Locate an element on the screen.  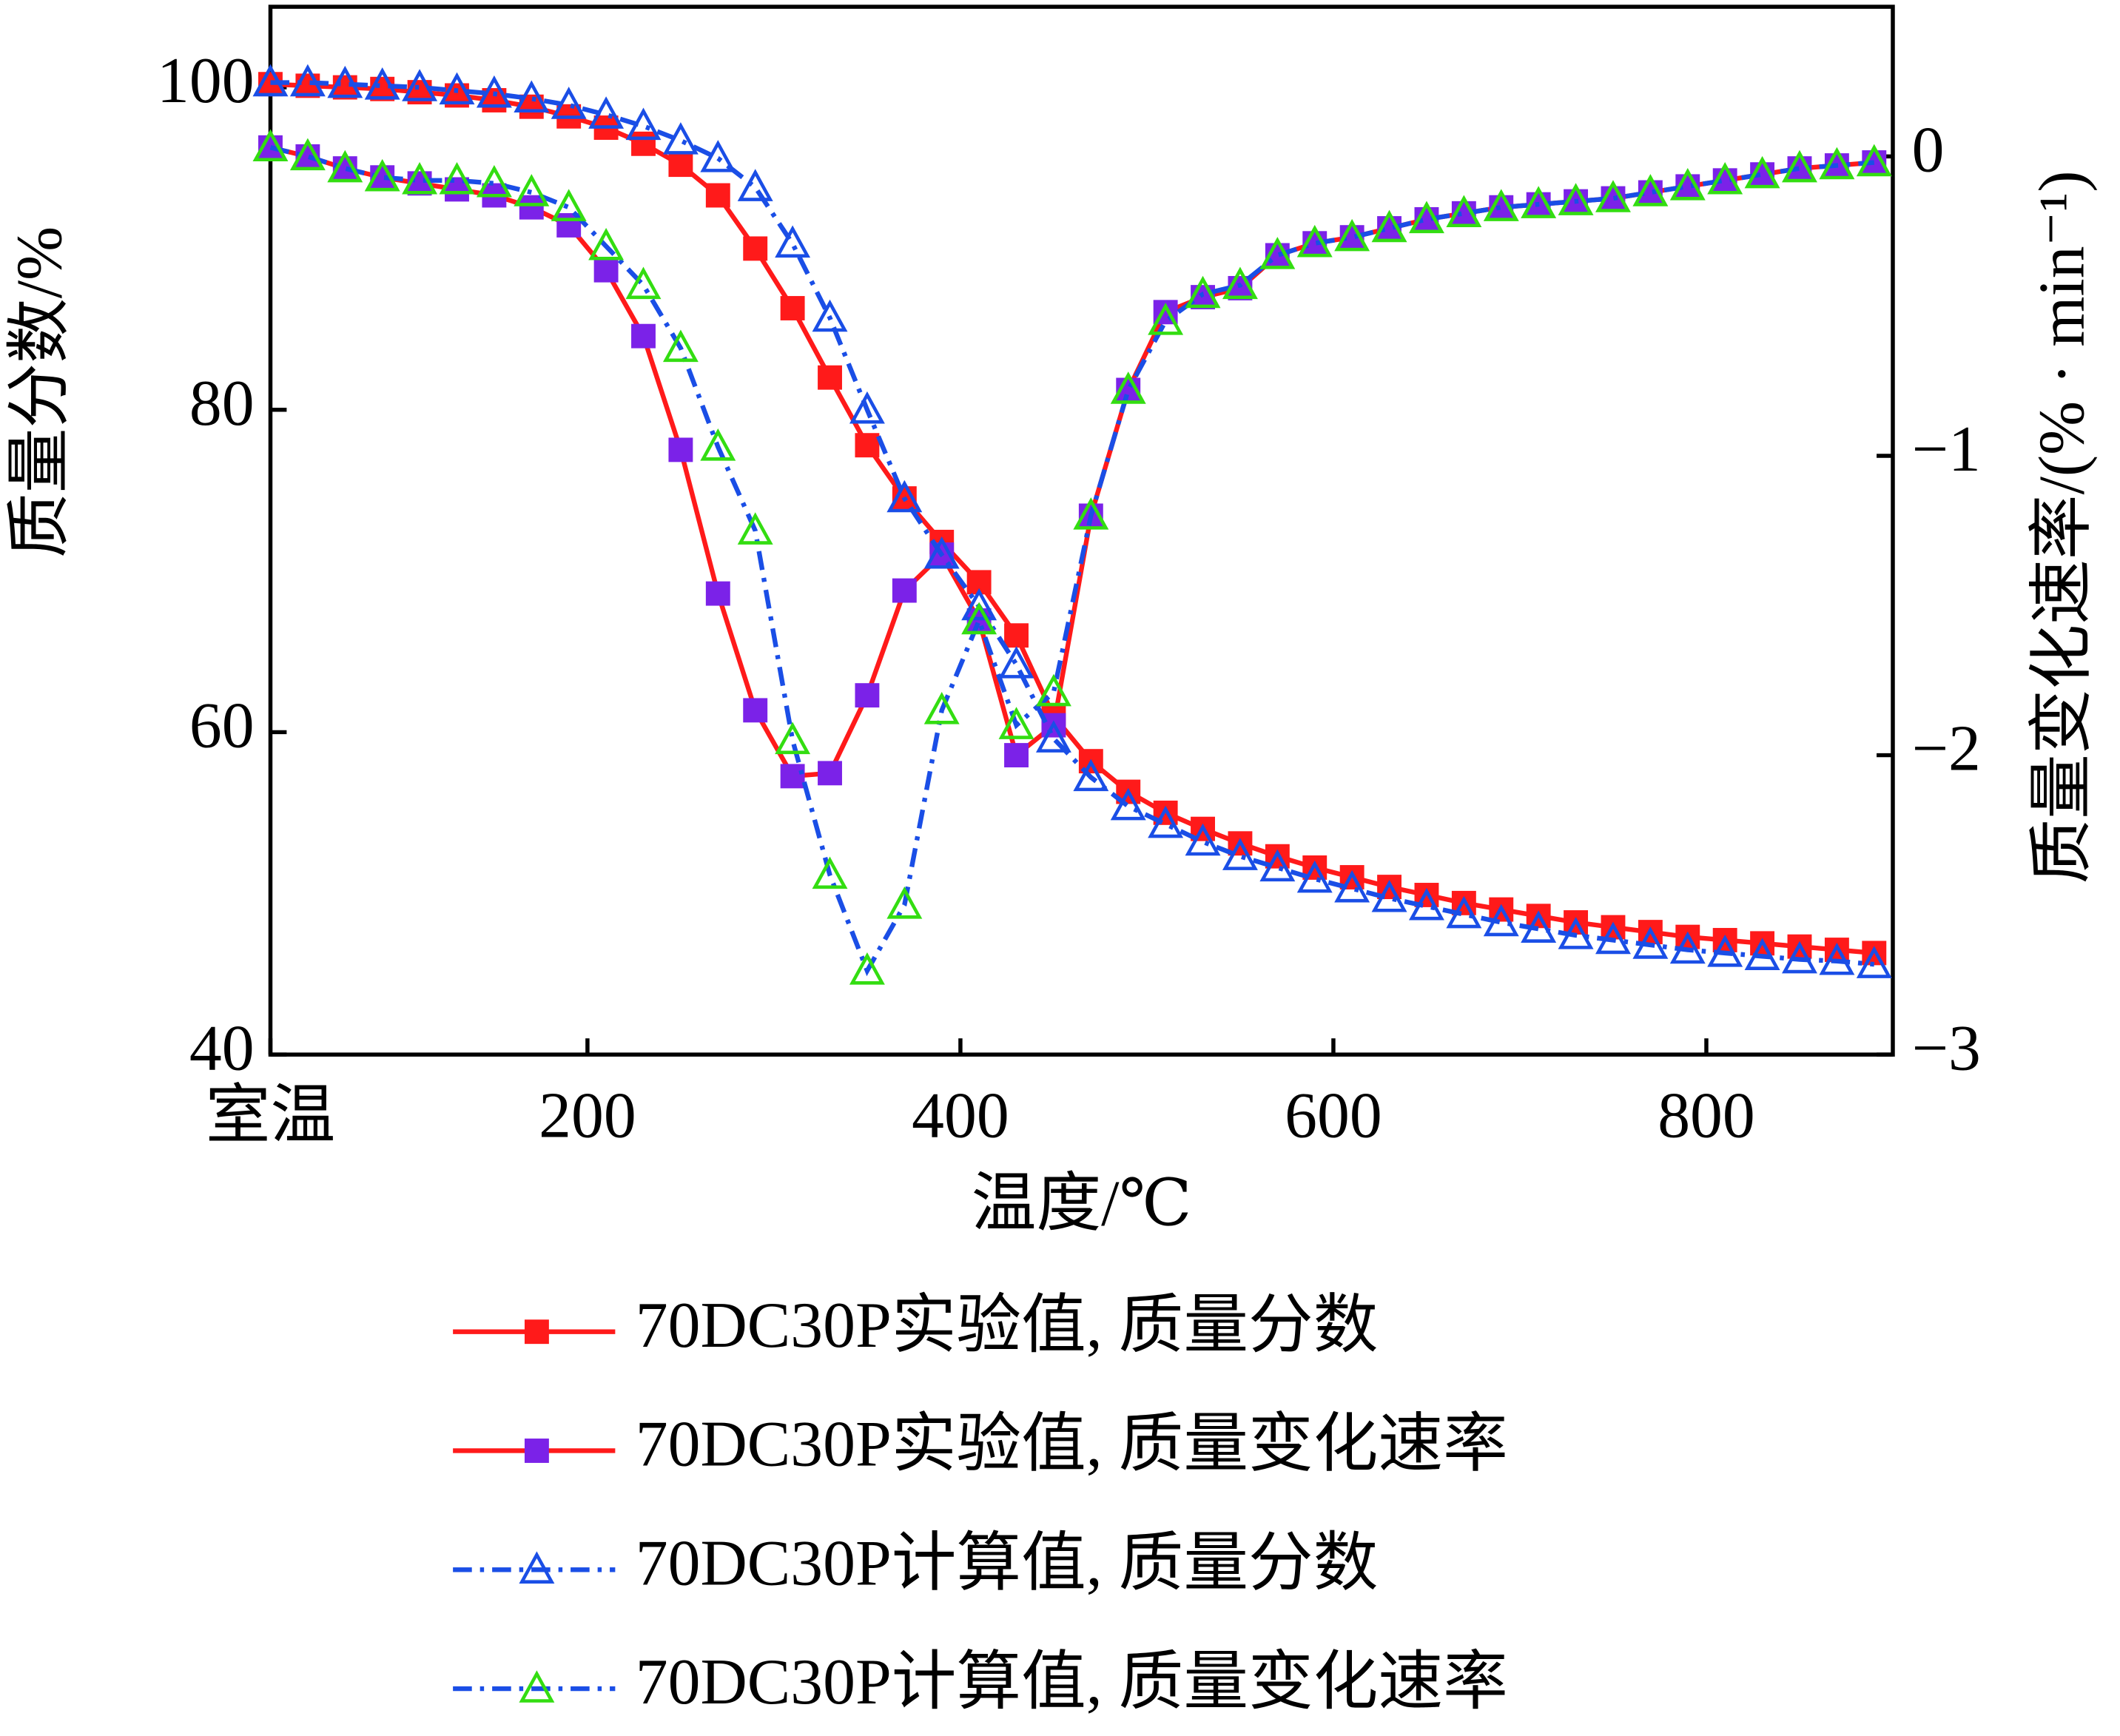
y-tick-label: 40 is located at coordinates (222, 1048).